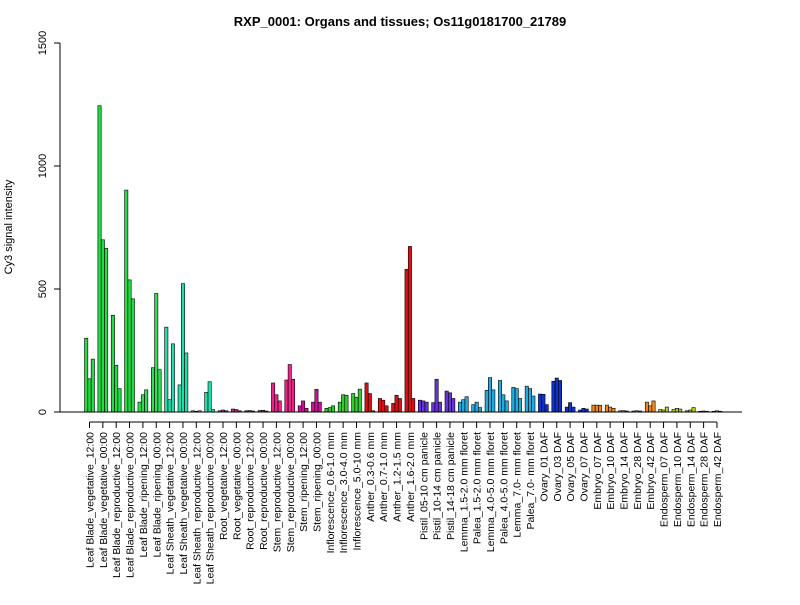  What do you see at coordinates (438, 486) in the screenshot?
I see `category-label: Pistil_10-14 cm panicle` at bounding box center [438, 486].